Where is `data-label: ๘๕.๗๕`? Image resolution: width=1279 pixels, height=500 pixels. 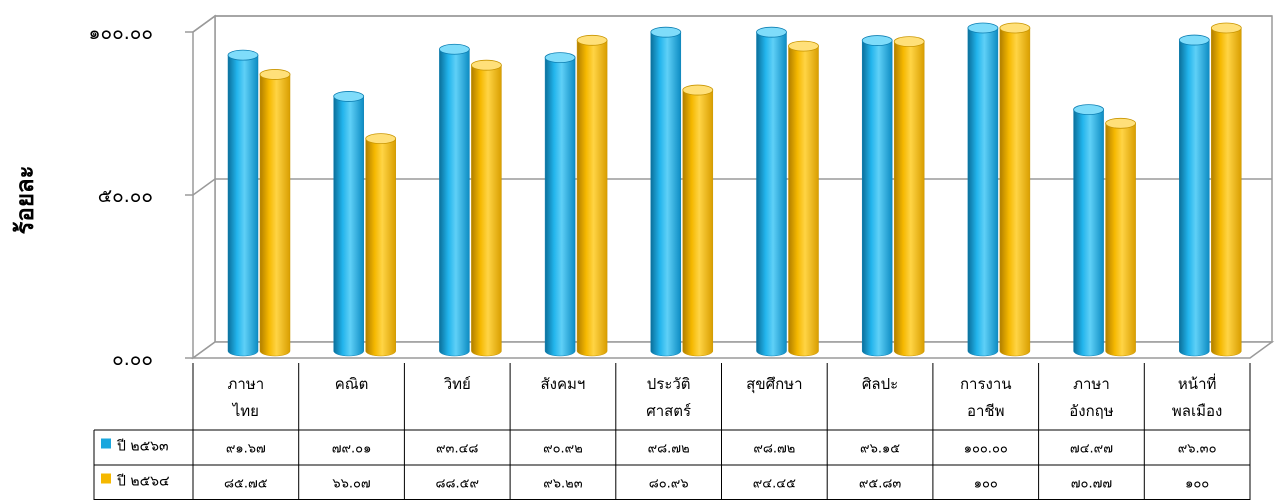 data-label: ๘๕.๗๕ is located at coordinates (246, 484).